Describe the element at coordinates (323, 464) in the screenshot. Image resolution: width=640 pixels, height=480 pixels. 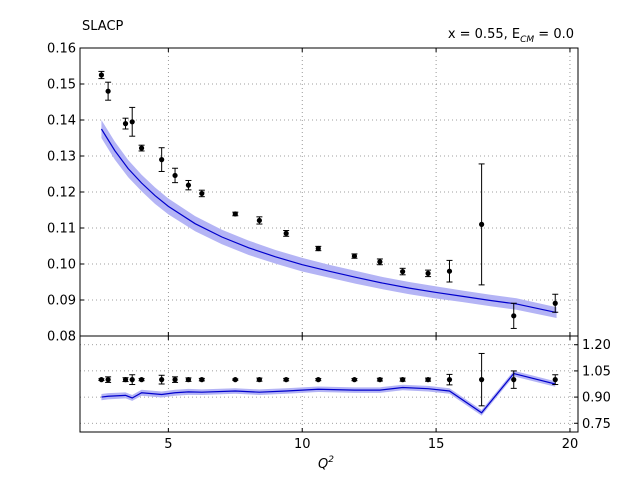
I see `x-axis-label-main: Q` at that location.